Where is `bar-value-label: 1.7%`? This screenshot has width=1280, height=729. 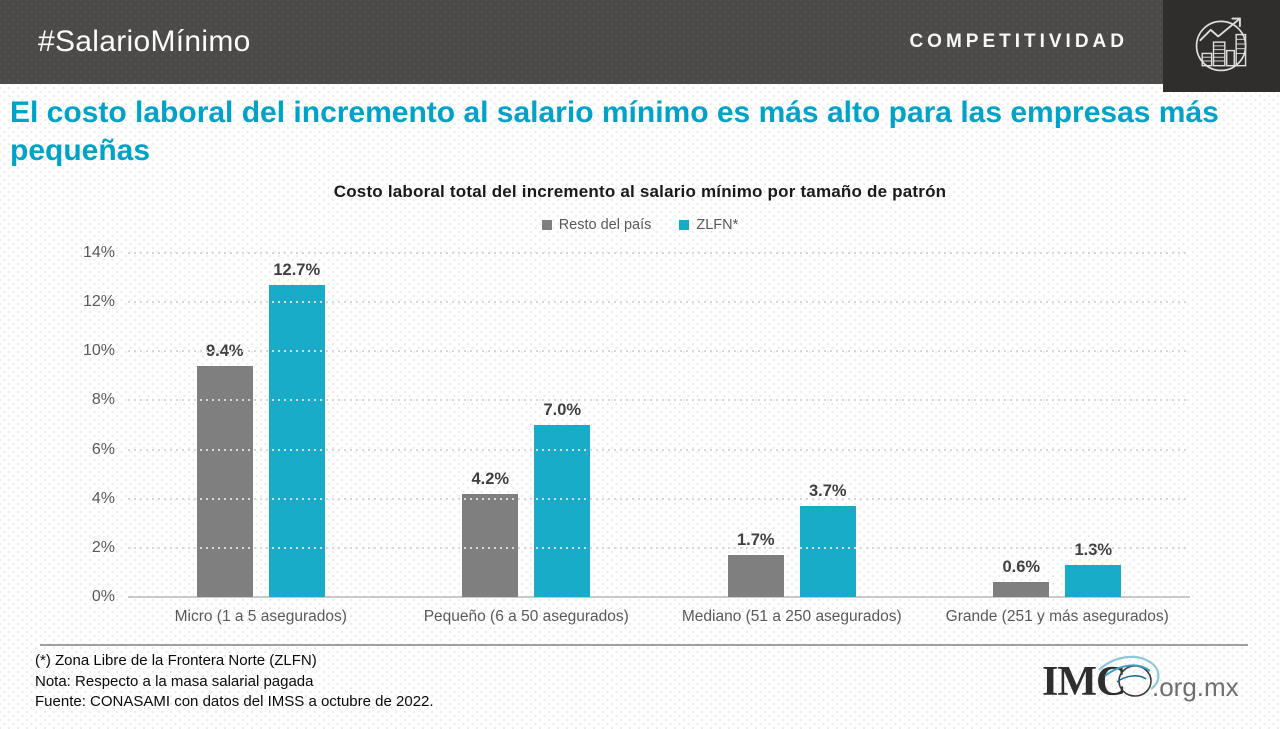 bar-value-label: 1.7% is located at coordinates (755, 540).